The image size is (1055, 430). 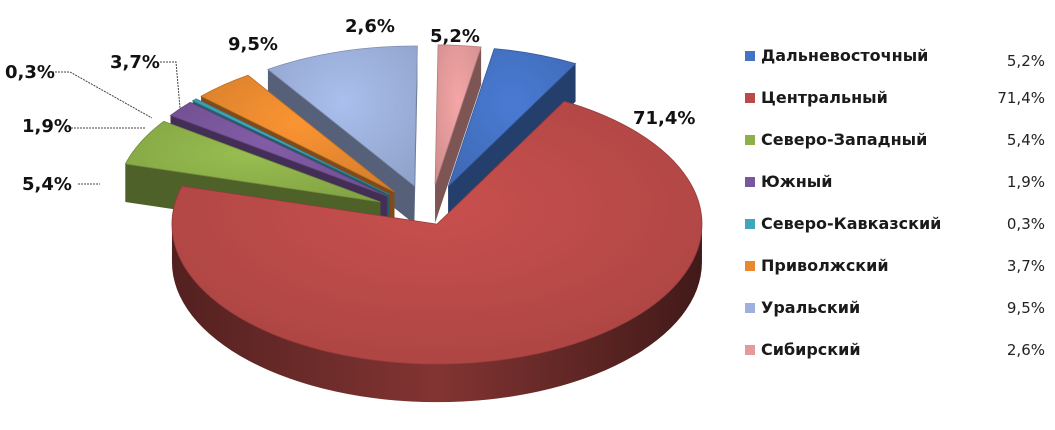 I want to click on legend-value: 5,4%, so click(x=1026, y=140).